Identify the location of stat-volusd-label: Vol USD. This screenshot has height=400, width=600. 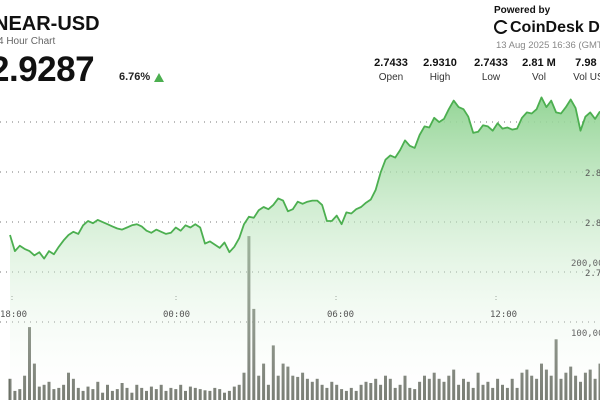
(586, 77).